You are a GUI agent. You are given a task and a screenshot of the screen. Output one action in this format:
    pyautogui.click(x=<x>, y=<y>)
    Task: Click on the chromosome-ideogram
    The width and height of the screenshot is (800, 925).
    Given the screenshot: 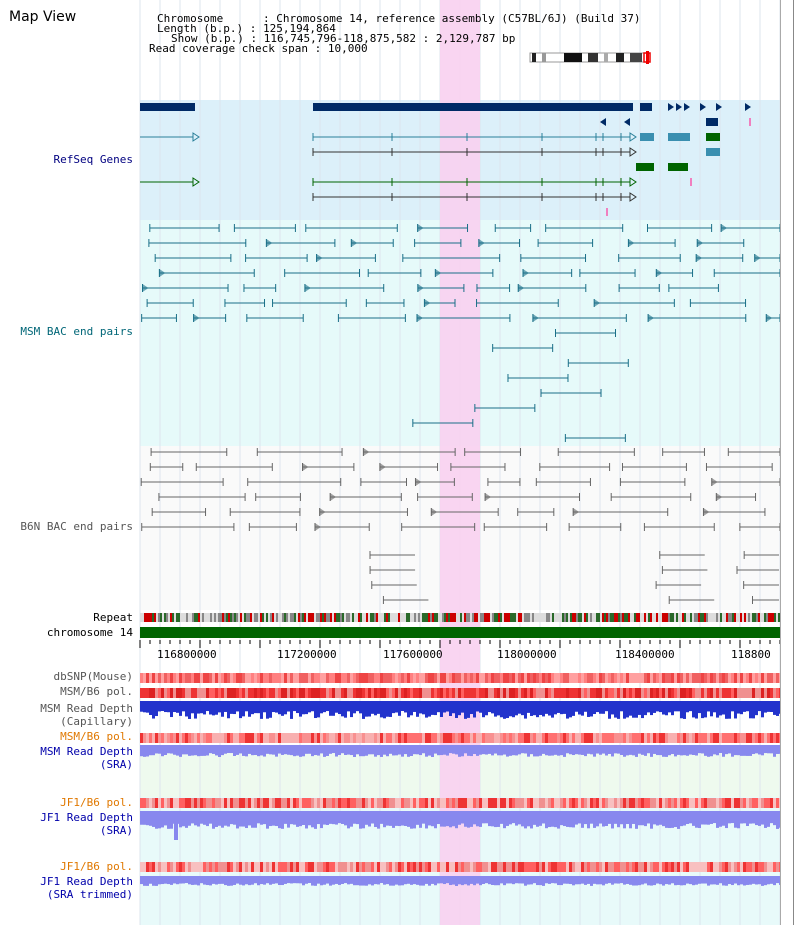 What is the action you would take?
    pyautogui.click(x=593, y=58)
    